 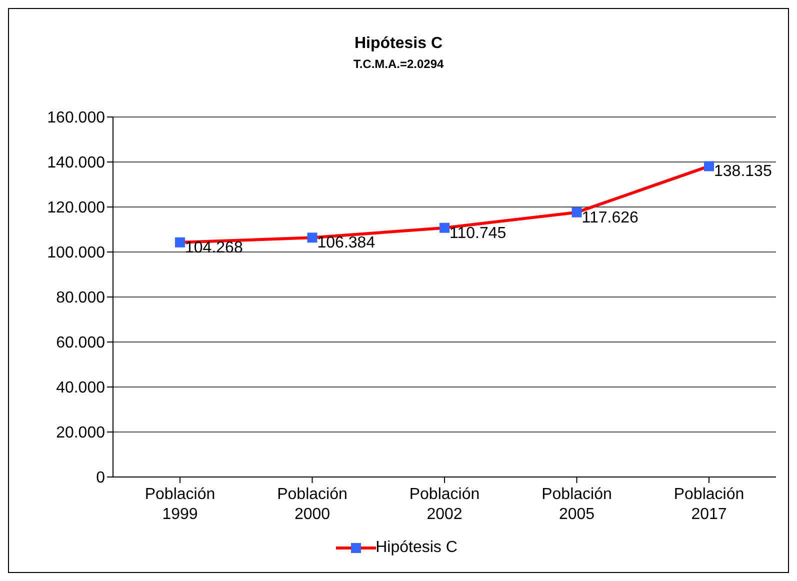 What do you see at coordinates (743, 171) in the screenshot?
I see `data-label: 138.135` at bounding box center [743, 171].